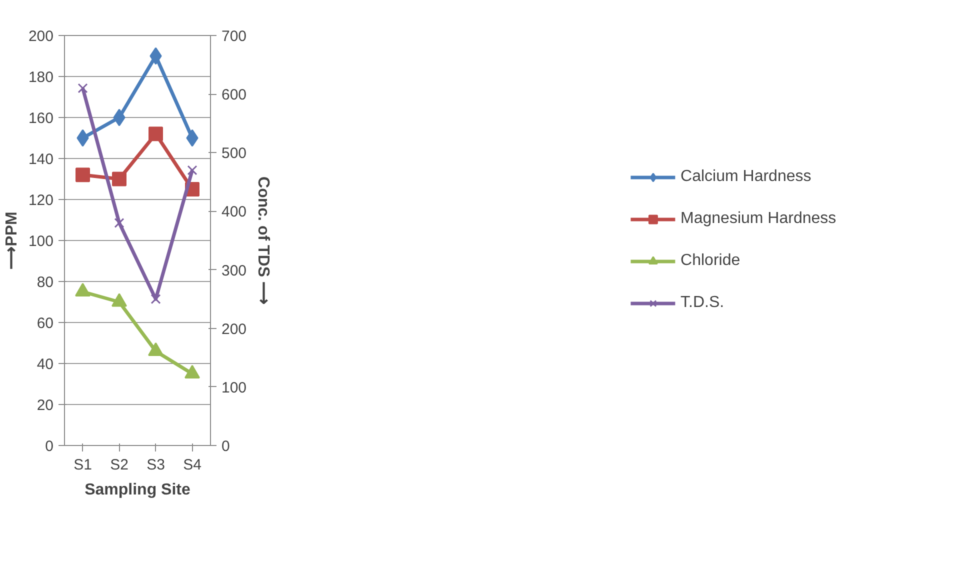 This screenshot has width=962, height=581. What do you see at coordinates (45, 323) in the screenshot?
I see `y-tick-label: 60` at bounding box center [45, 323].